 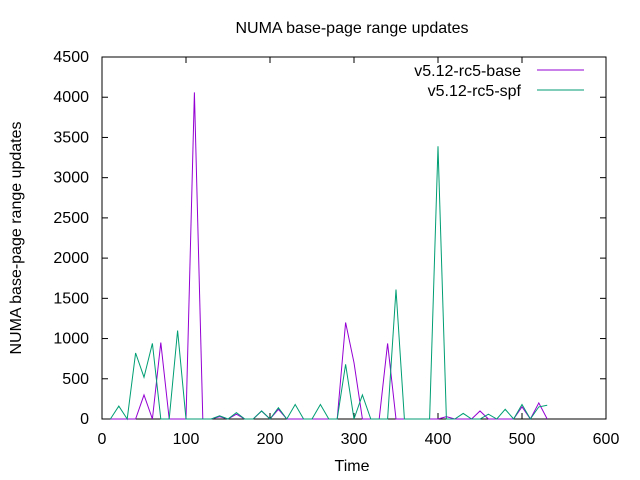 I want to click on x-tick-label: 600, so click(x=606, y=439).